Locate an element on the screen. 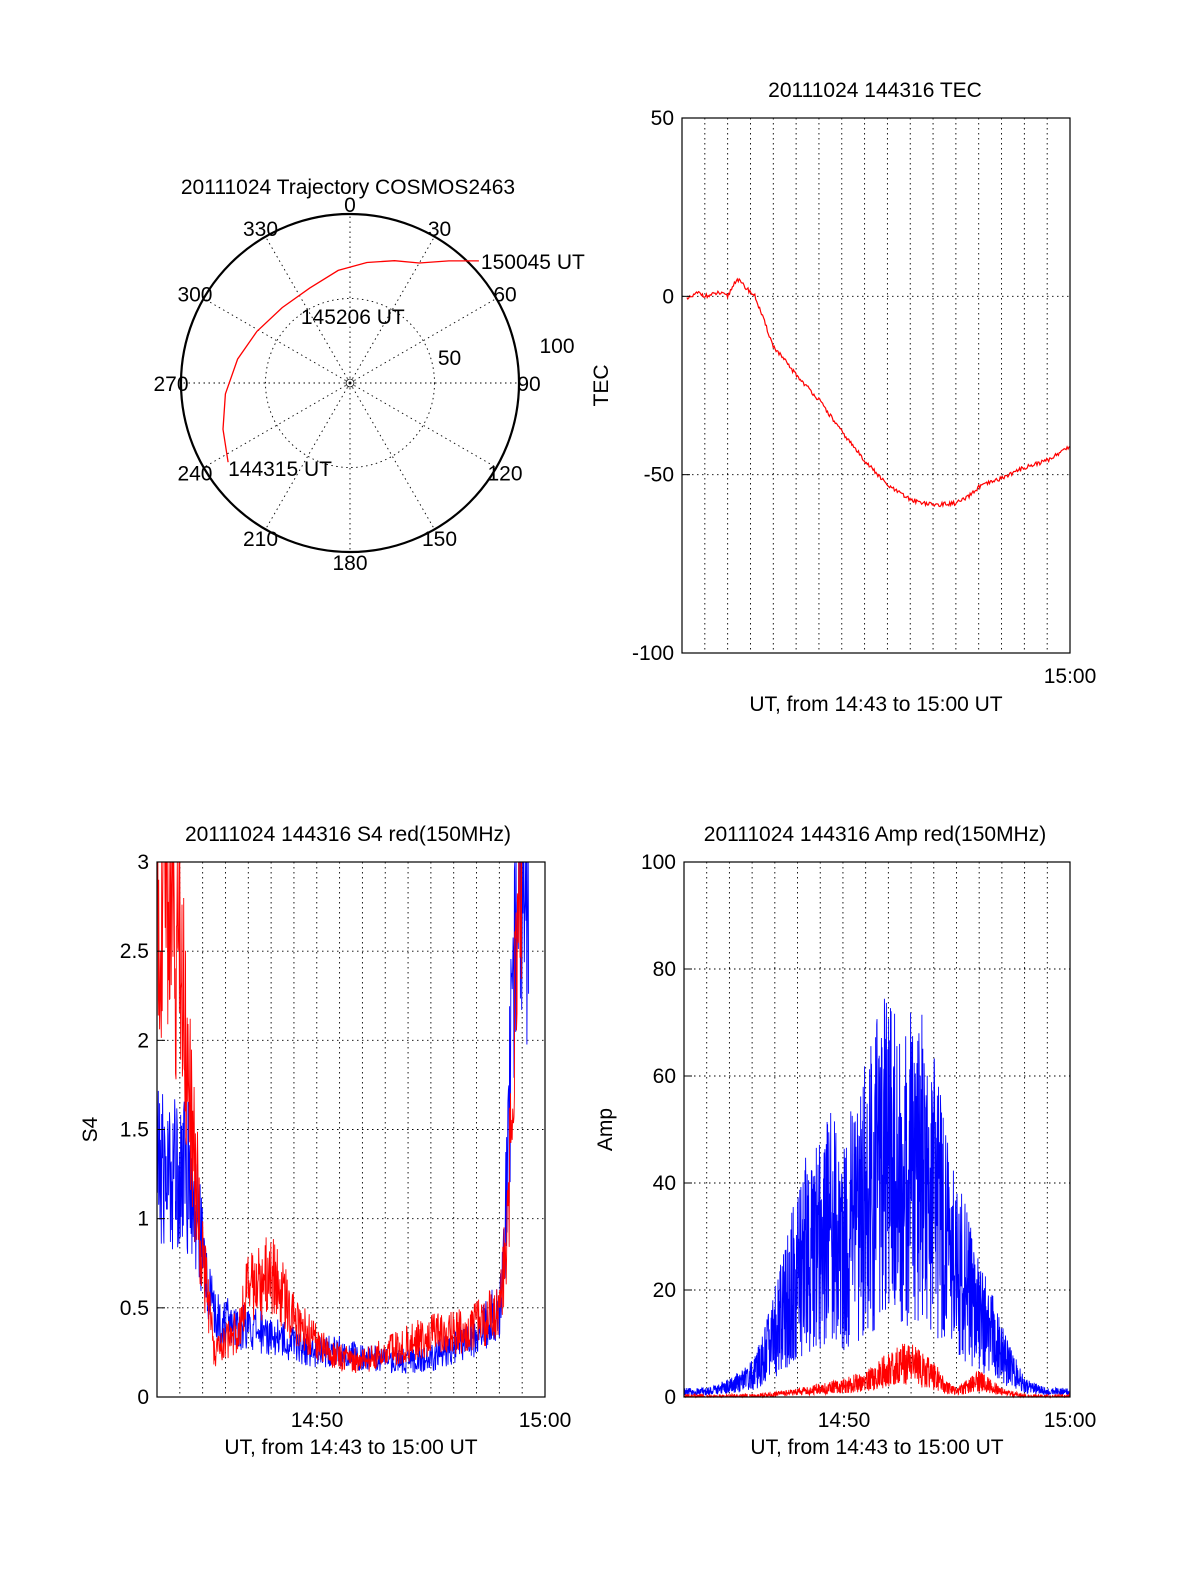 The height and width of the screenshot is (1575, 1200). azimuth-label: 30 is located at coordinates (439, 229).